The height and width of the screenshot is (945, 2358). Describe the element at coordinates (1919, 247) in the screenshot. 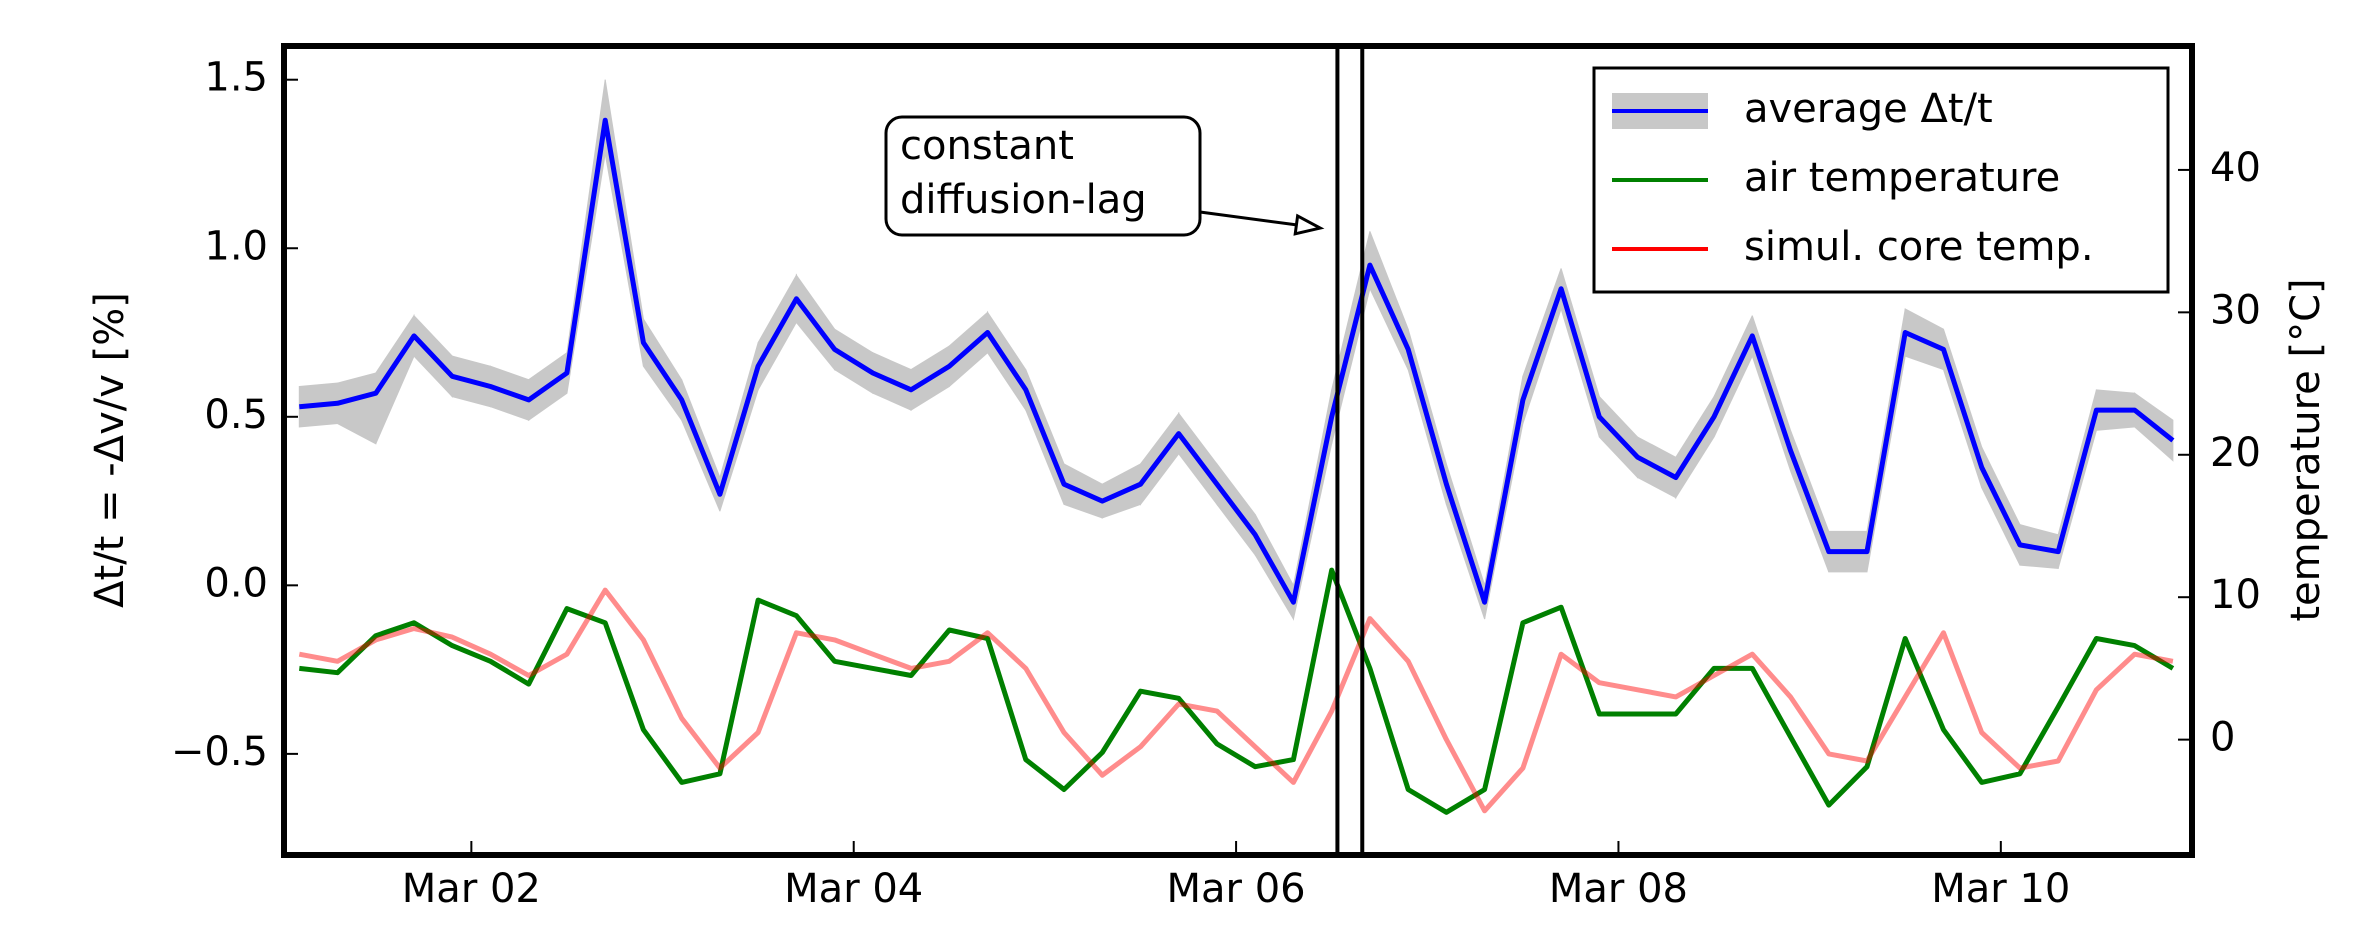

I see `legend-label: simul. core temp.` at that location.